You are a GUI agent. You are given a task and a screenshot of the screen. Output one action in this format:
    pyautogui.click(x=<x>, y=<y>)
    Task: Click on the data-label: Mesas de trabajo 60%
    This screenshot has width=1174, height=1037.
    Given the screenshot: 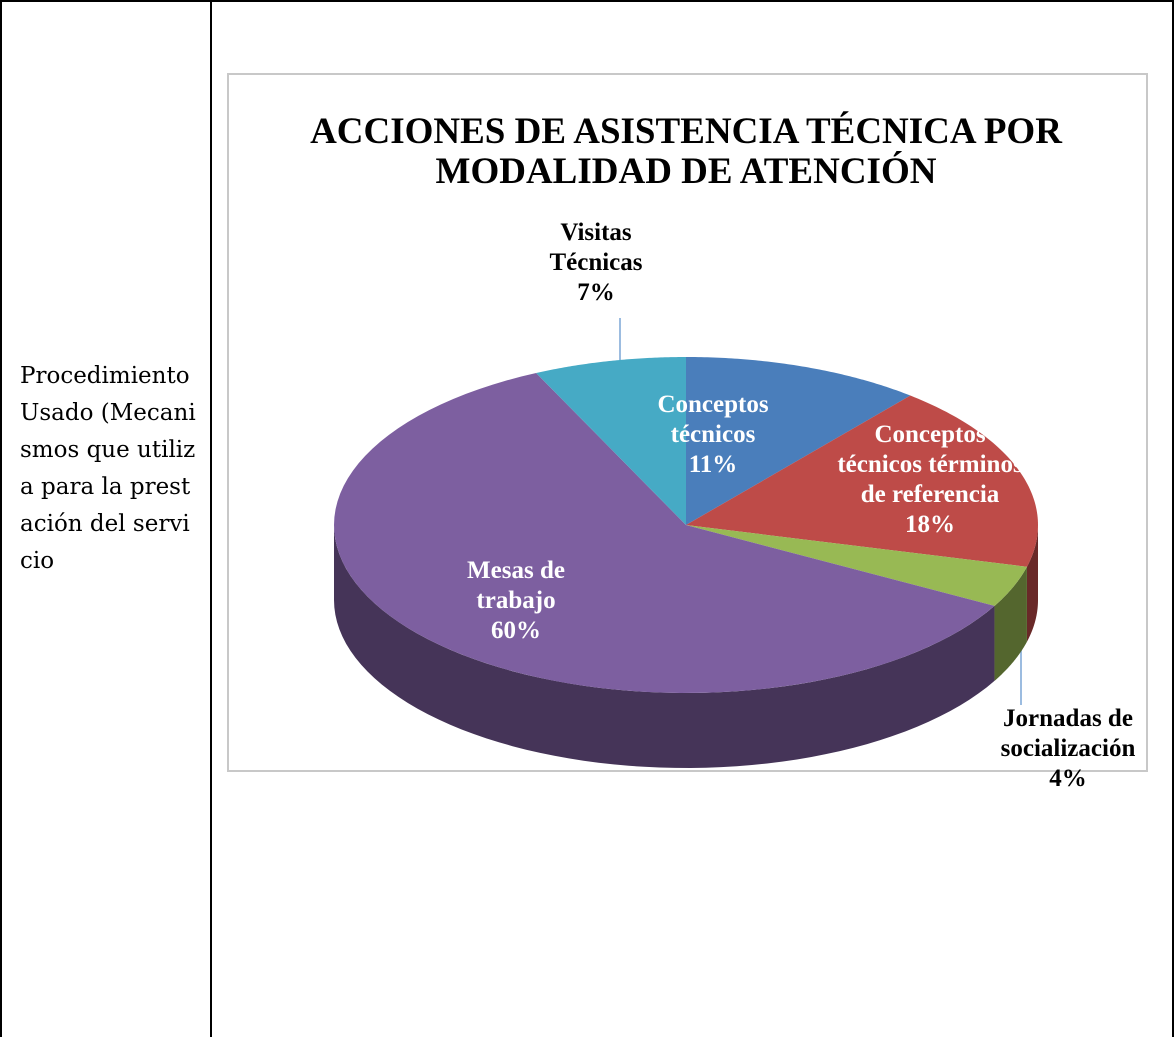 What is the action you would take?
    pyautogui.click(x=516, y=601)
    